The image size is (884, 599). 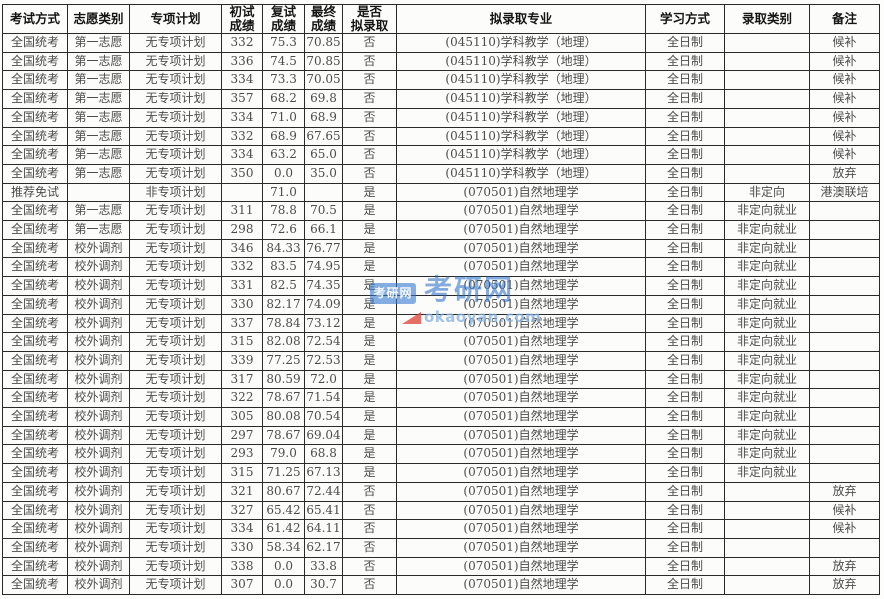 What do you see at coordinates (283, 117) in the screenshot?
I see `table-cell: 71.0` at bounding box center [283, 117].